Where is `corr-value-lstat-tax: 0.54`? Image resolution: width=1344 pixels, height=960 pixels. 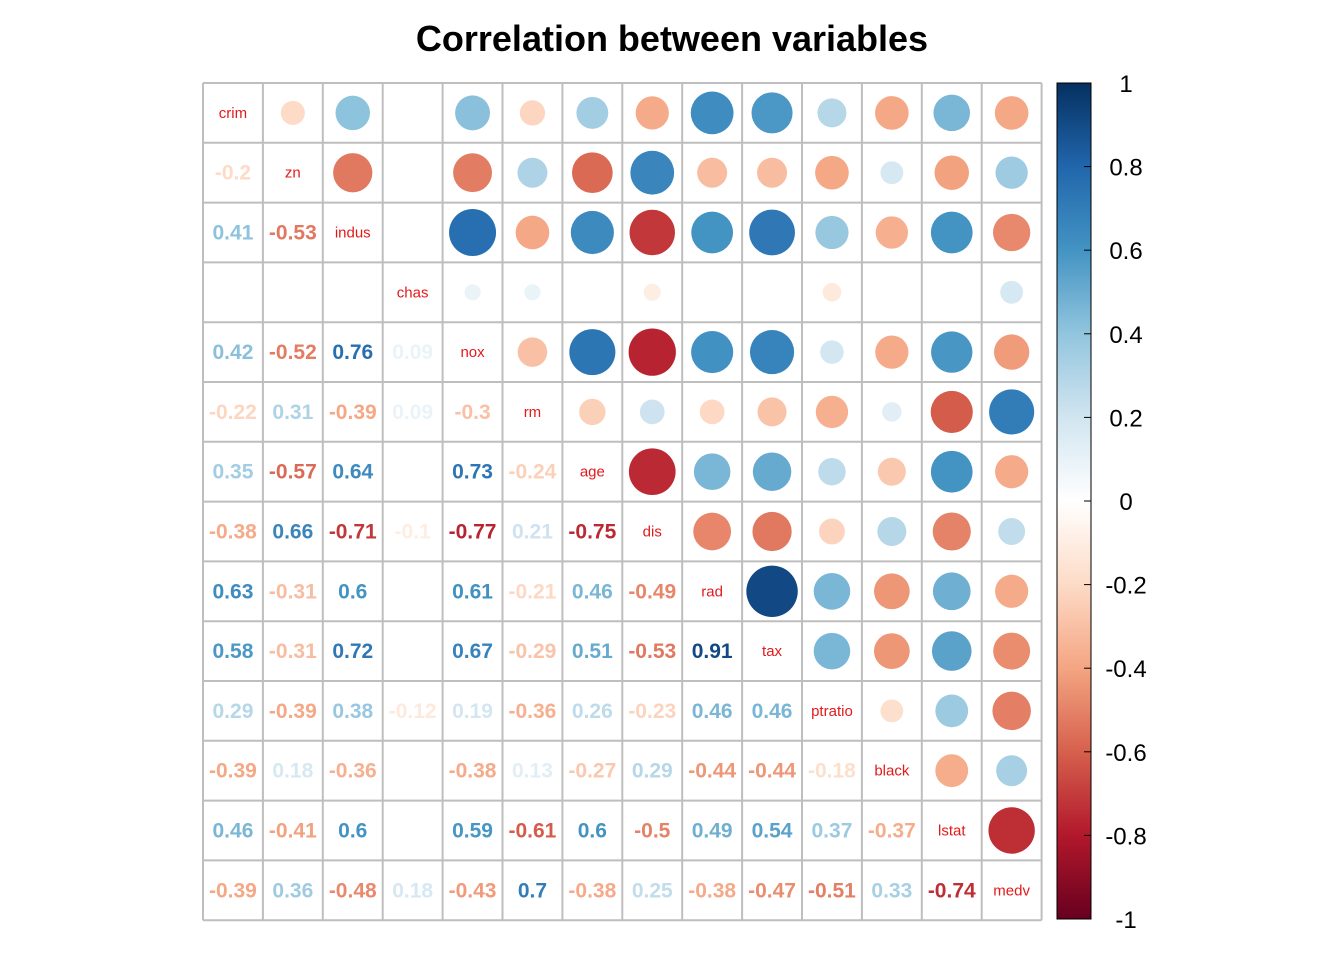
corr-value-lstat-tax: 0.54 is located at coordinates (772, 831).